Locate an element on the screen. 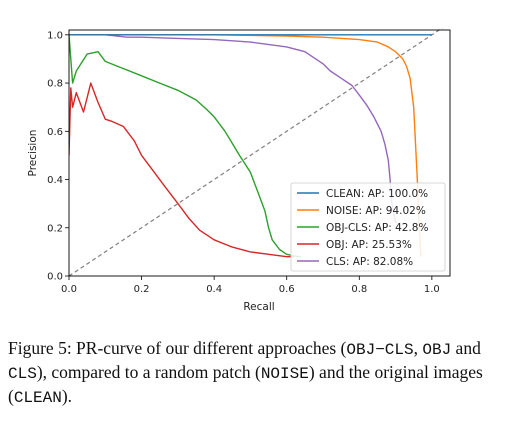 Image resolution: width=520 pixels, height=425 pixels. legend-label-noise: NOISE: AP: 94.02% is located at coordinates (376, 211).